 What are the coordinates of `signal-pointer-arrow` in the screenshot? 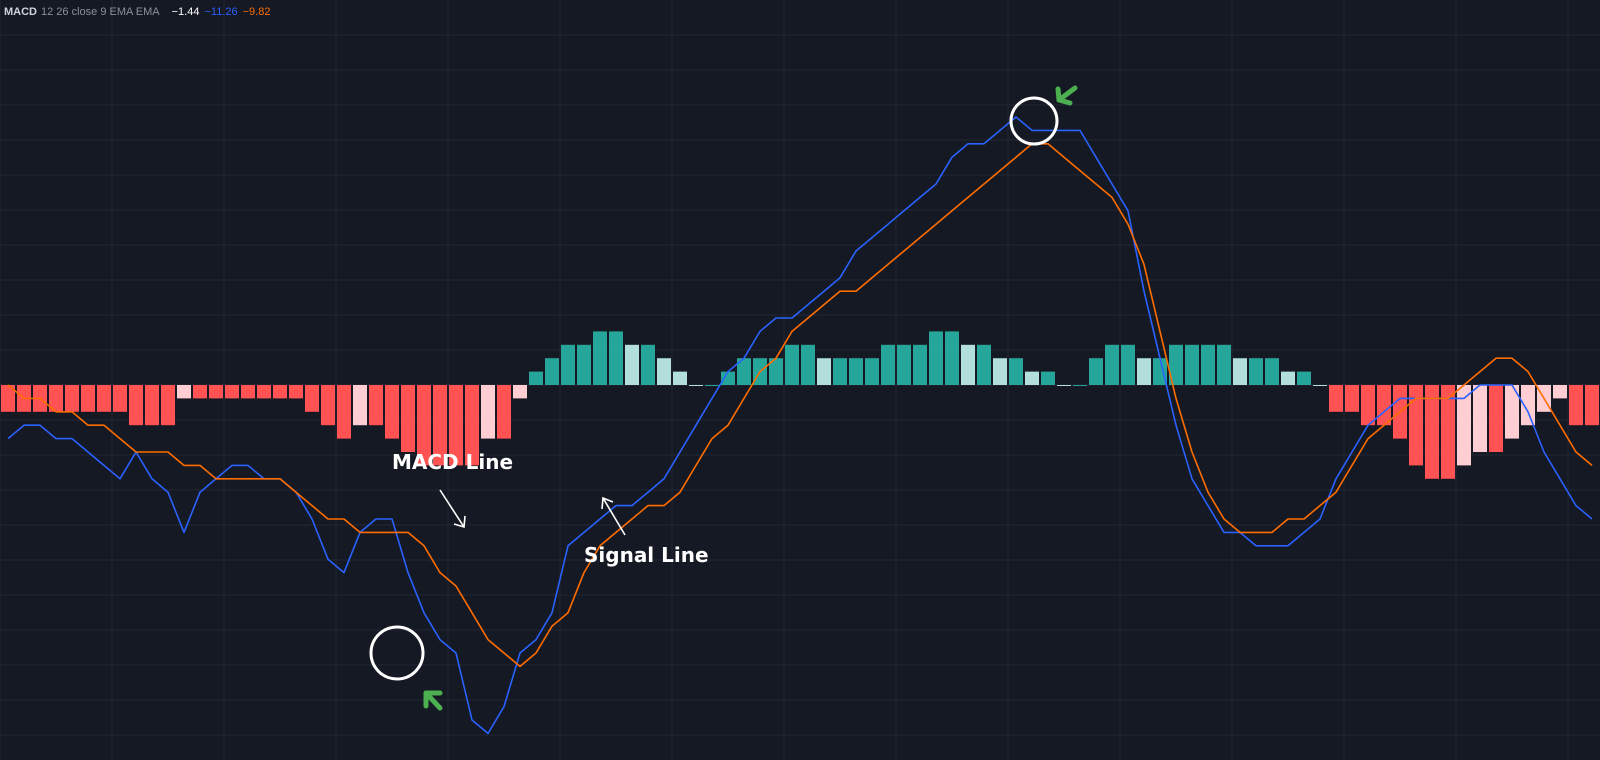 It's located at (613, 516).